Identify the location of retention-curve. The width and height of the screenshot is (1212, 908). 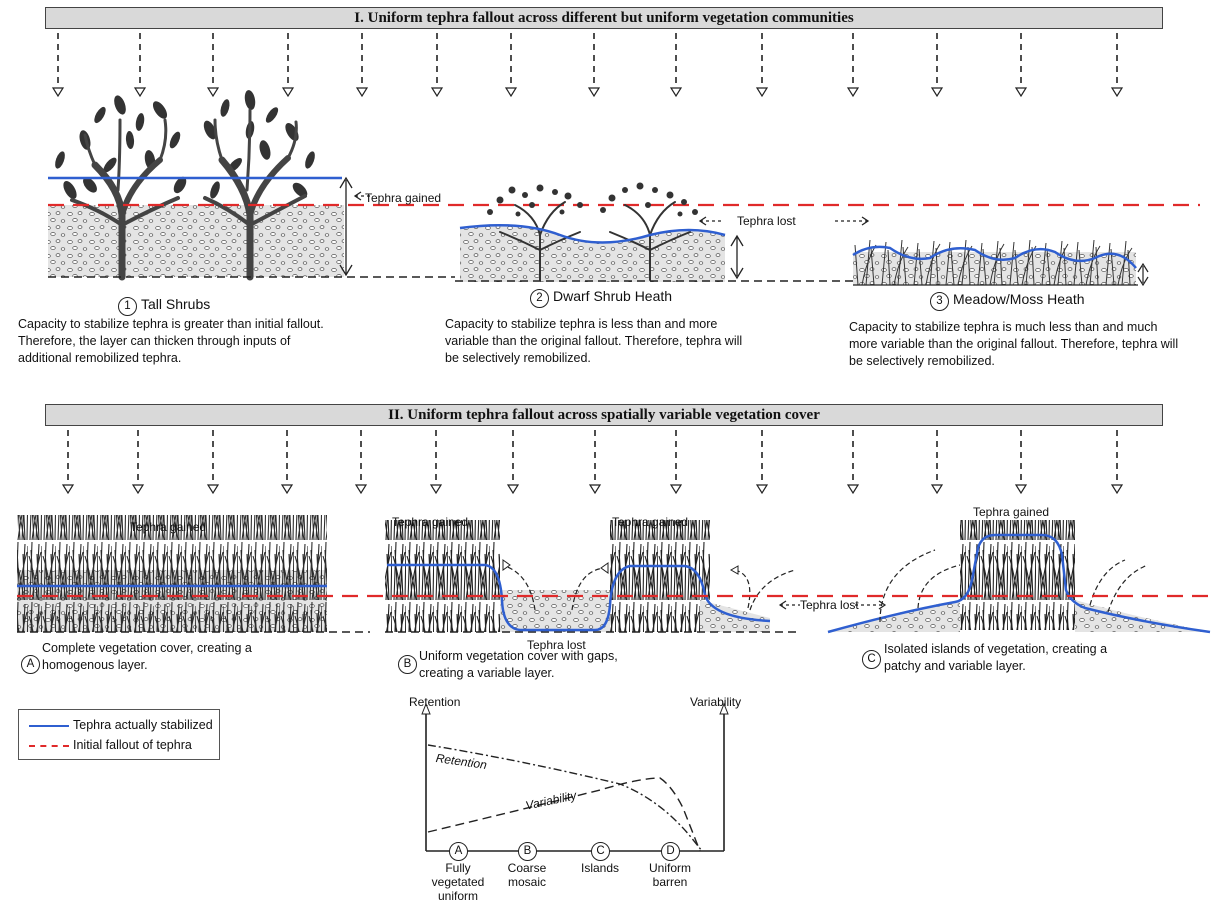
(565, 798).